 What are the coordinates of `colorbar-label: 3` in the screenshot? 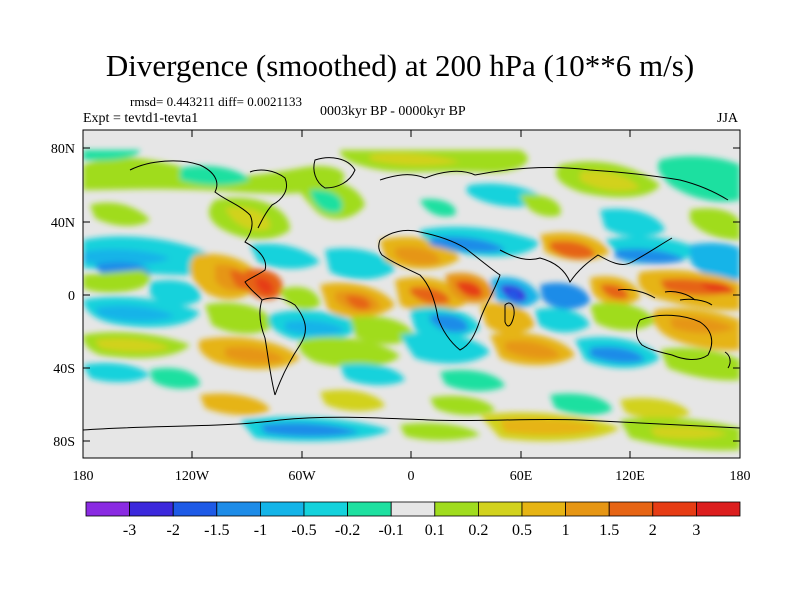 It's located at (696, 530).